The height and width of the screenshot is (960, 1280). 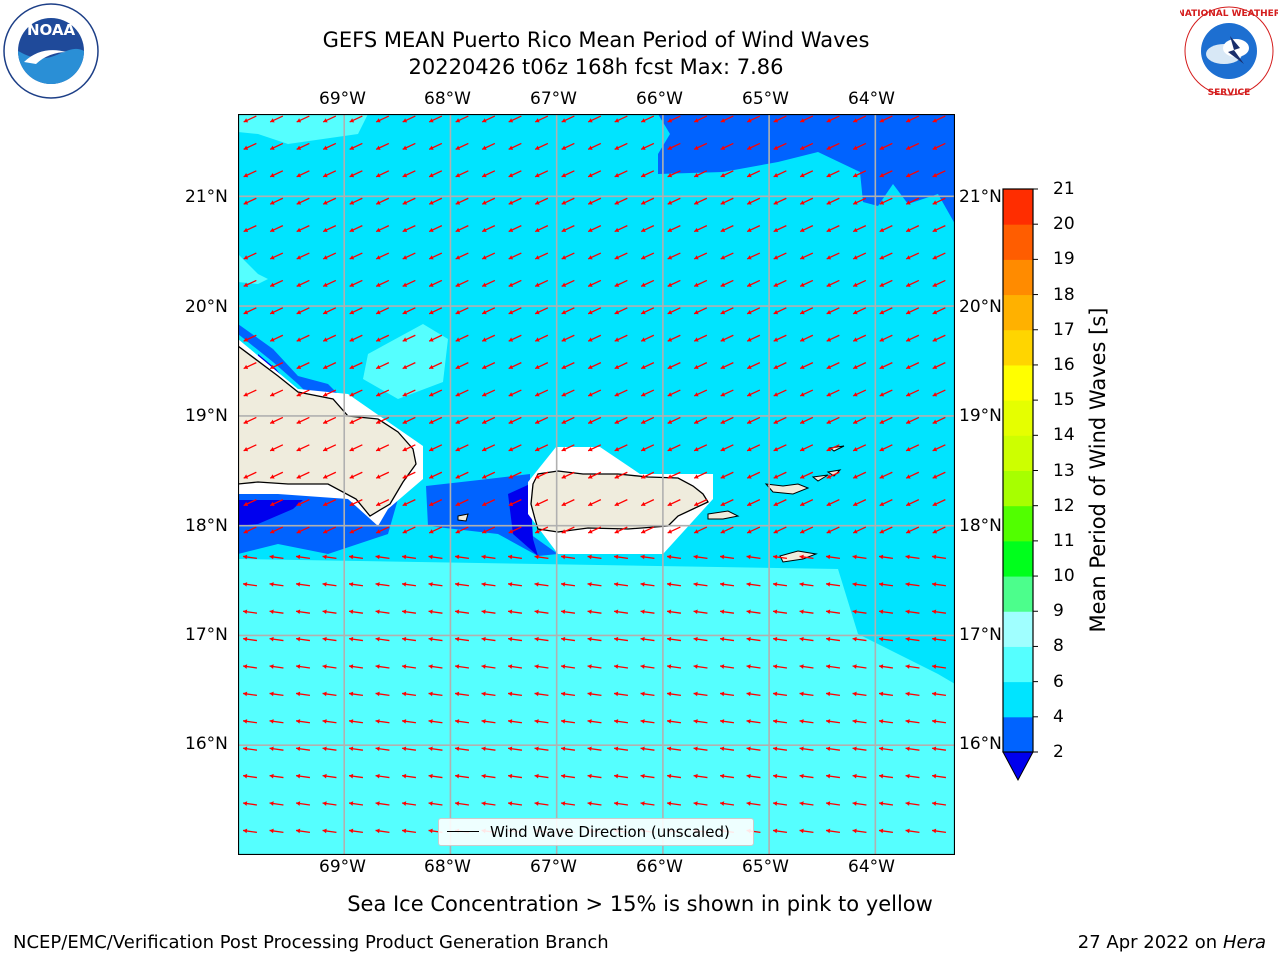 What do you see at coordinates (836, 448) in the screenshot?
I see `land-anguilla` at bounding box center [836, 448].